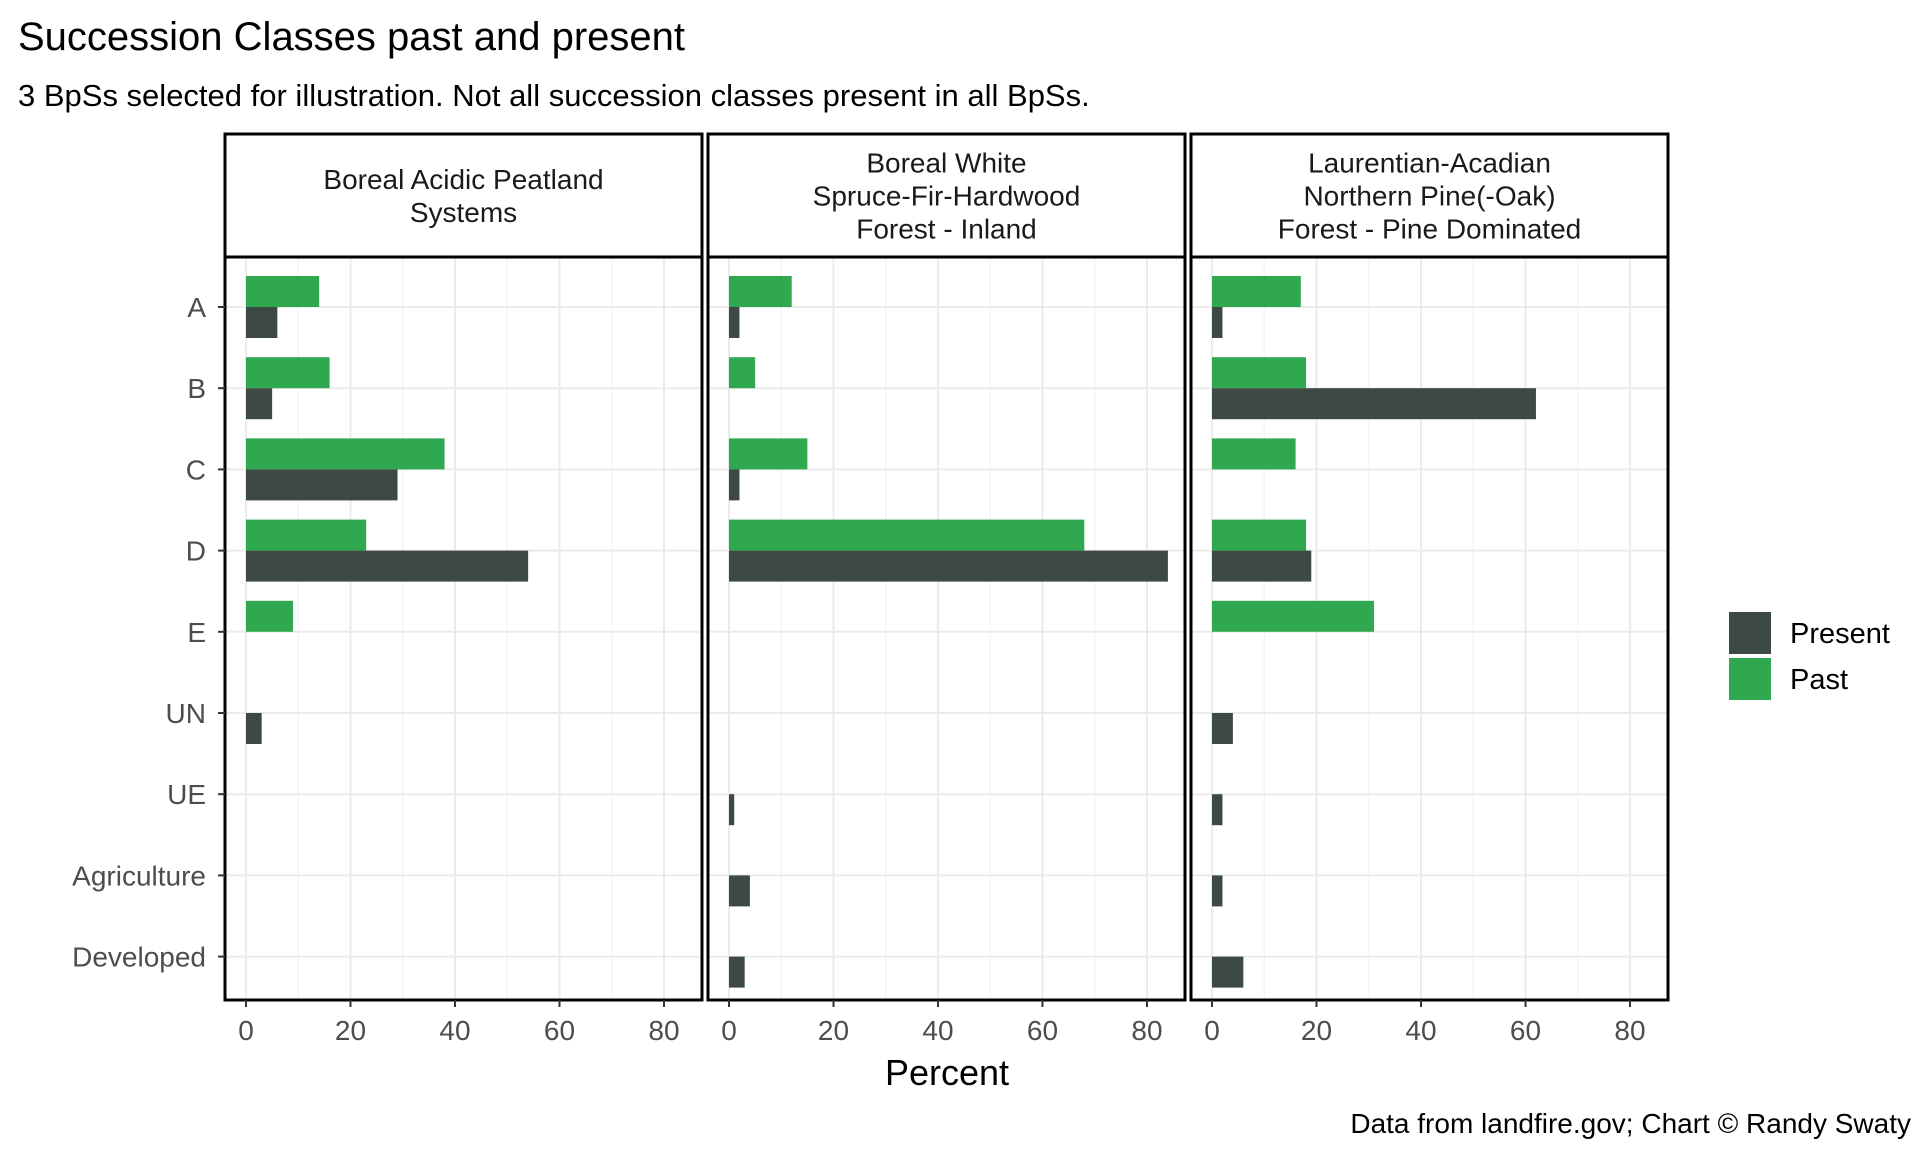 The image size is (1920, 1152). What do you see at coordinates (351, 37) in the screenshot?
I see `chart-title: Succession Classes past and present` at bounding box center [351, 37].